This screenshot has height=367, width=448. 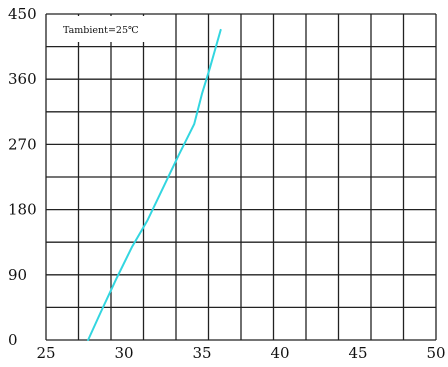 I want to click on y-tick-label: 360, so click(x=22, y=79).